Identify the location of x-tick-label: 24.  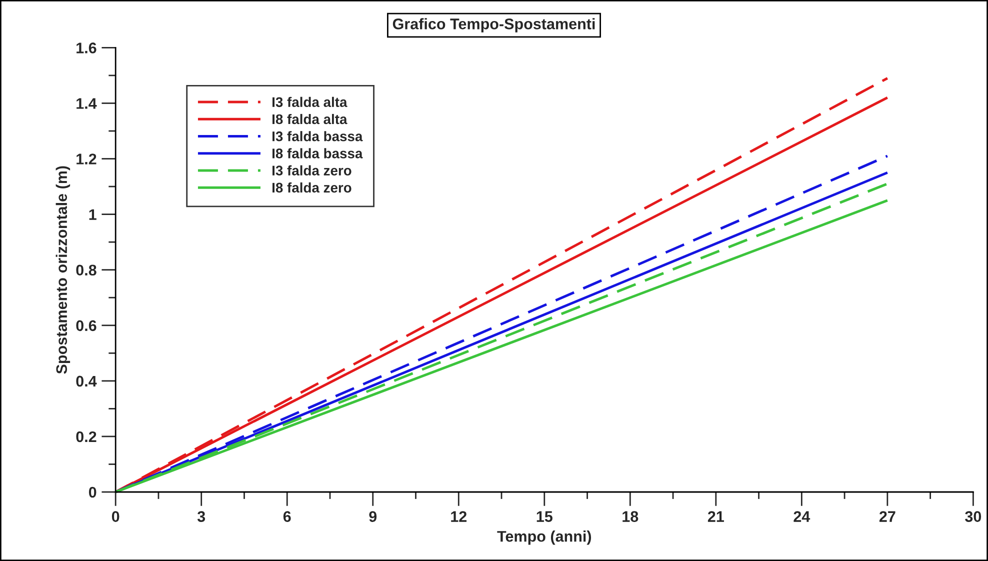
(802, 516).